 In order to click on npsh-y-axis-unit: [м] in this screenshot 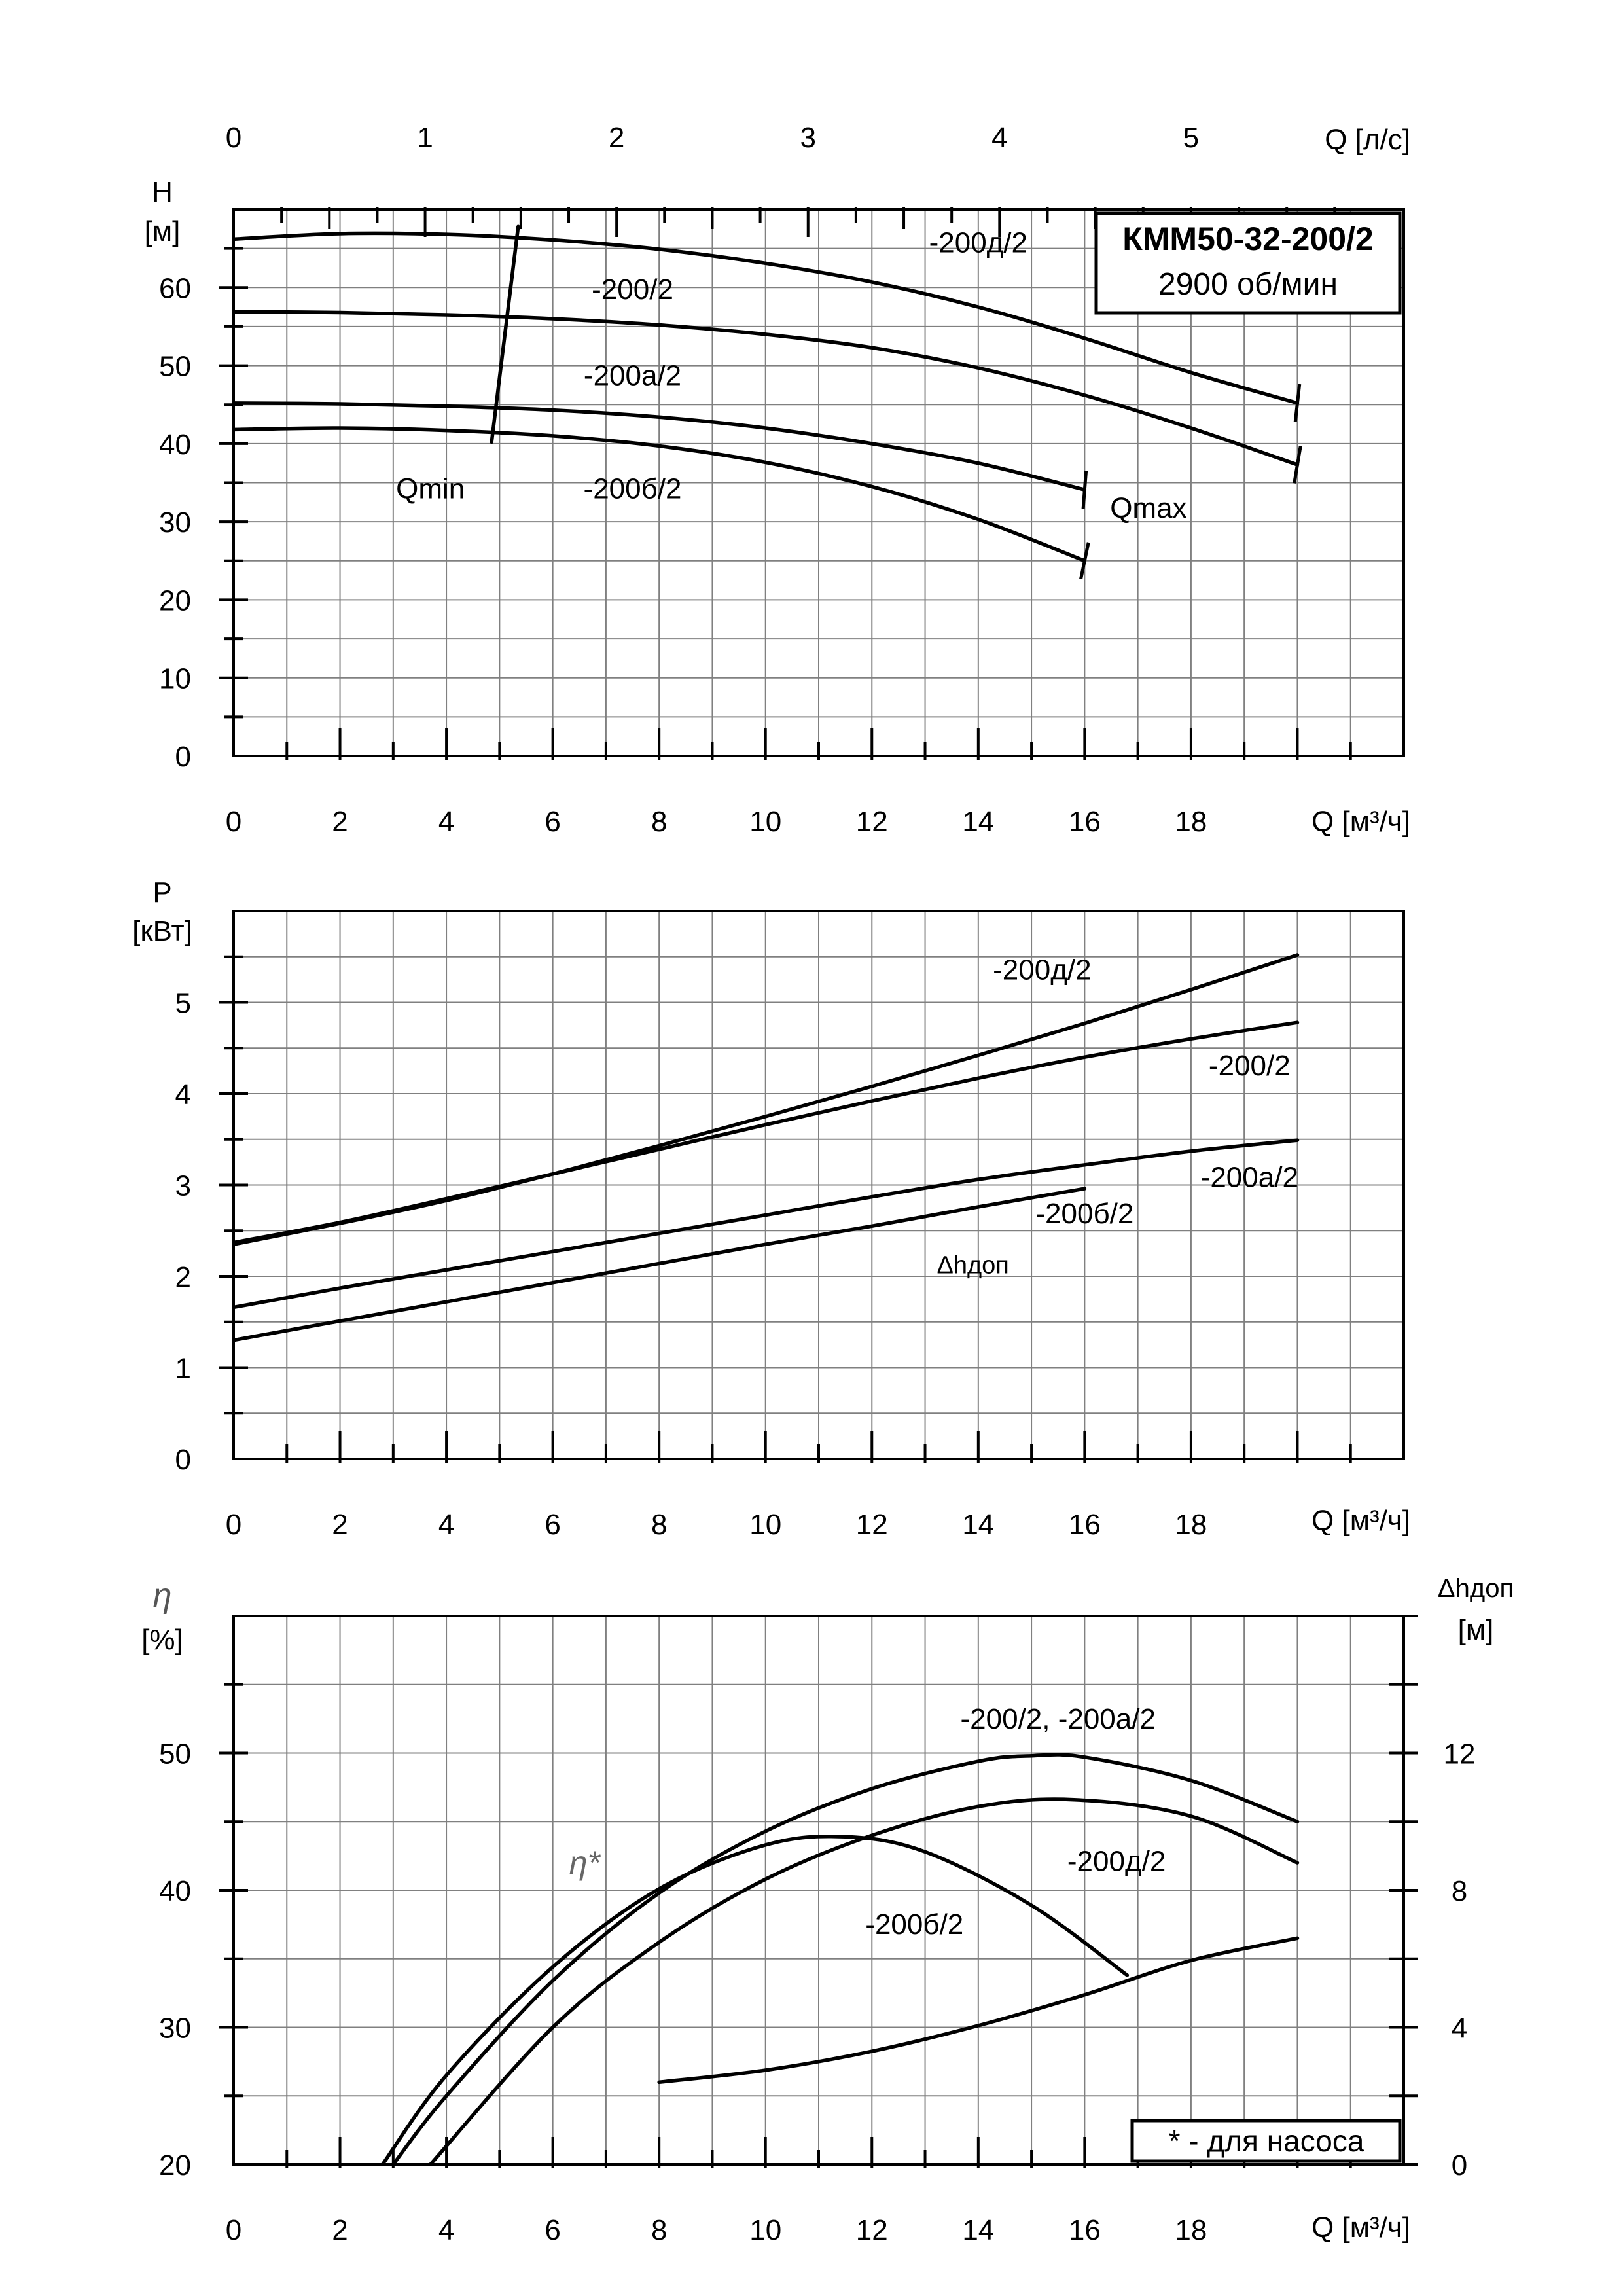, I will do `click(1476, 1630)`.